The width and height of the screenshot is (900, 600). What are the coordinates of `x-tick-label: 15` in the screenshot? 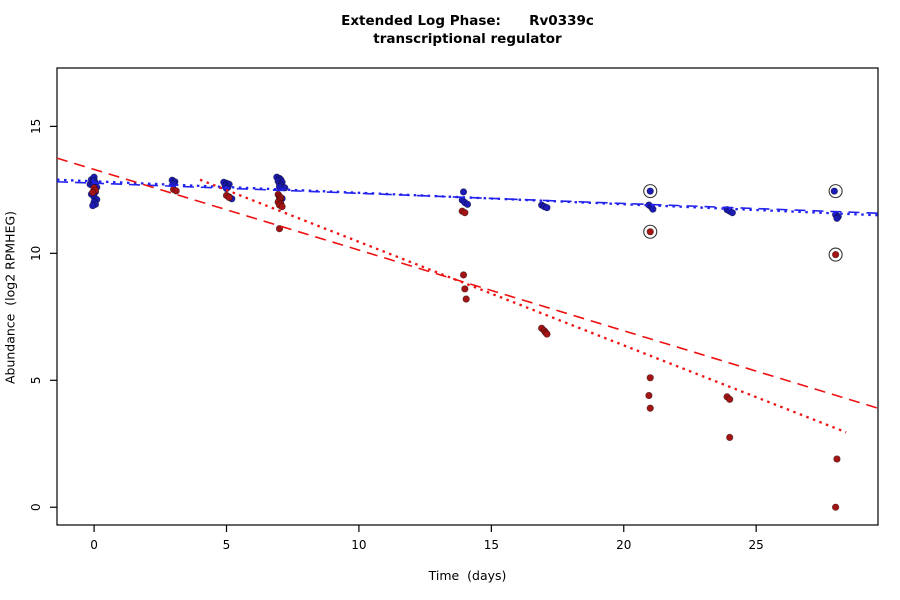 It's located at (491, 545).